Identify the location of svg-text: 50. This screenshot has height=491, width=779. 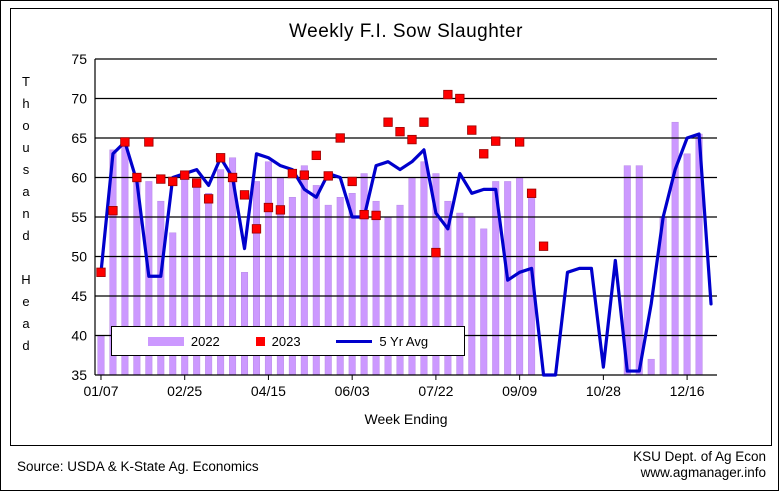
(79, 257).